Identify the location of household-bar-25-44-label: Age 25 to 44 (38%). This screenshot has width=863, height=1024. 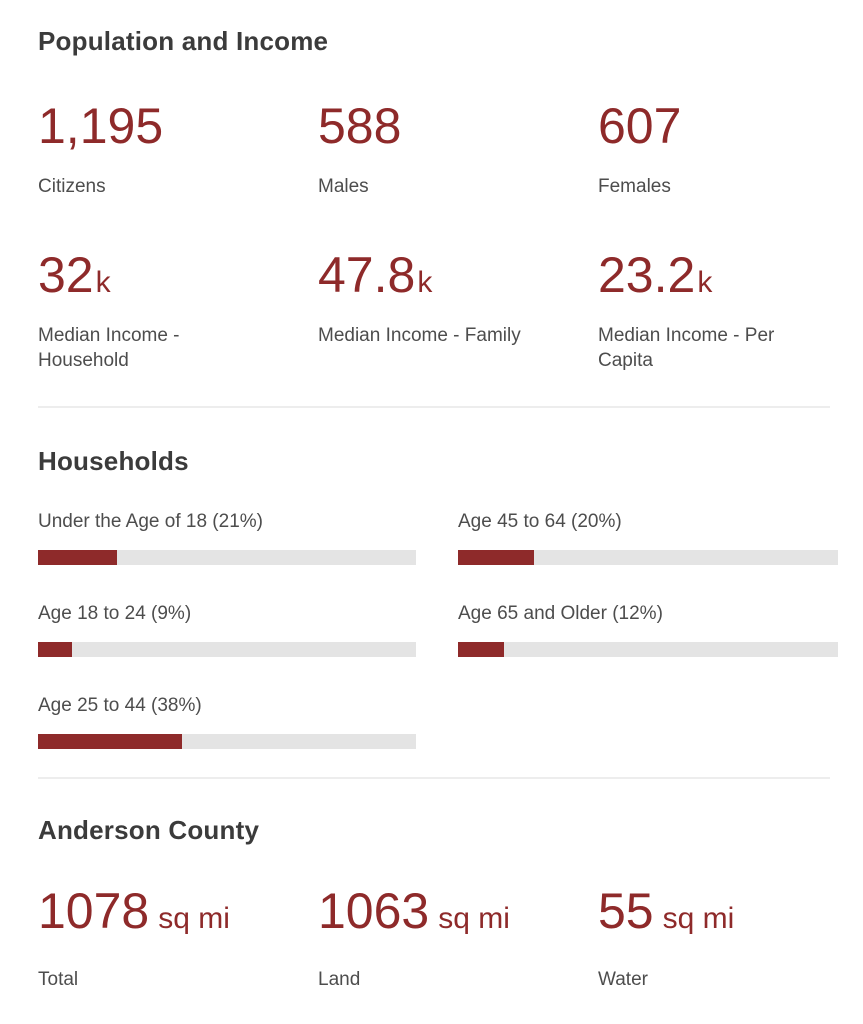
(120, 705).